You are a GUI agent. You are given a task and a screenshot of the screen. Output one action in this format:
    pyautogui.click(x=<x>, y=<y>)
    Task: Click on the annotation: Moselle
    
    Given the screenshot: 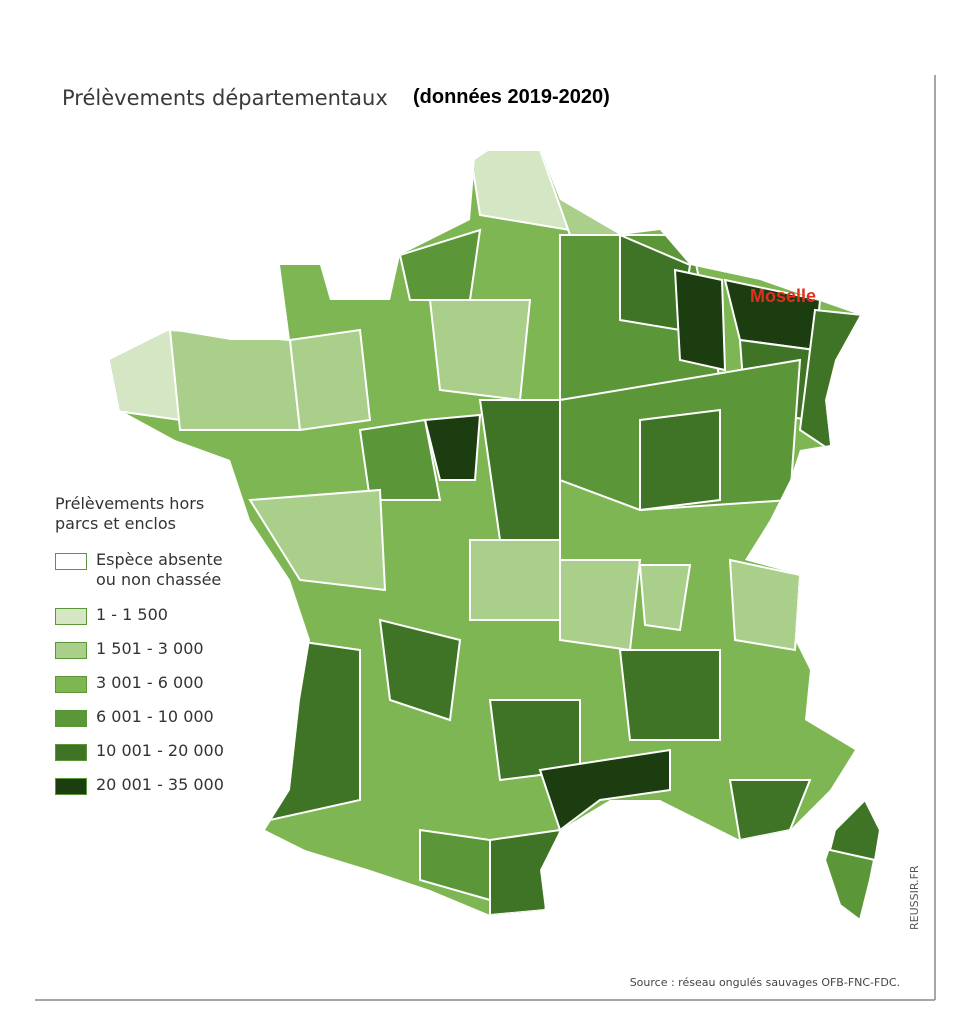 What is the action you would take?
    pyautogui.click(x=783, y=296)
    